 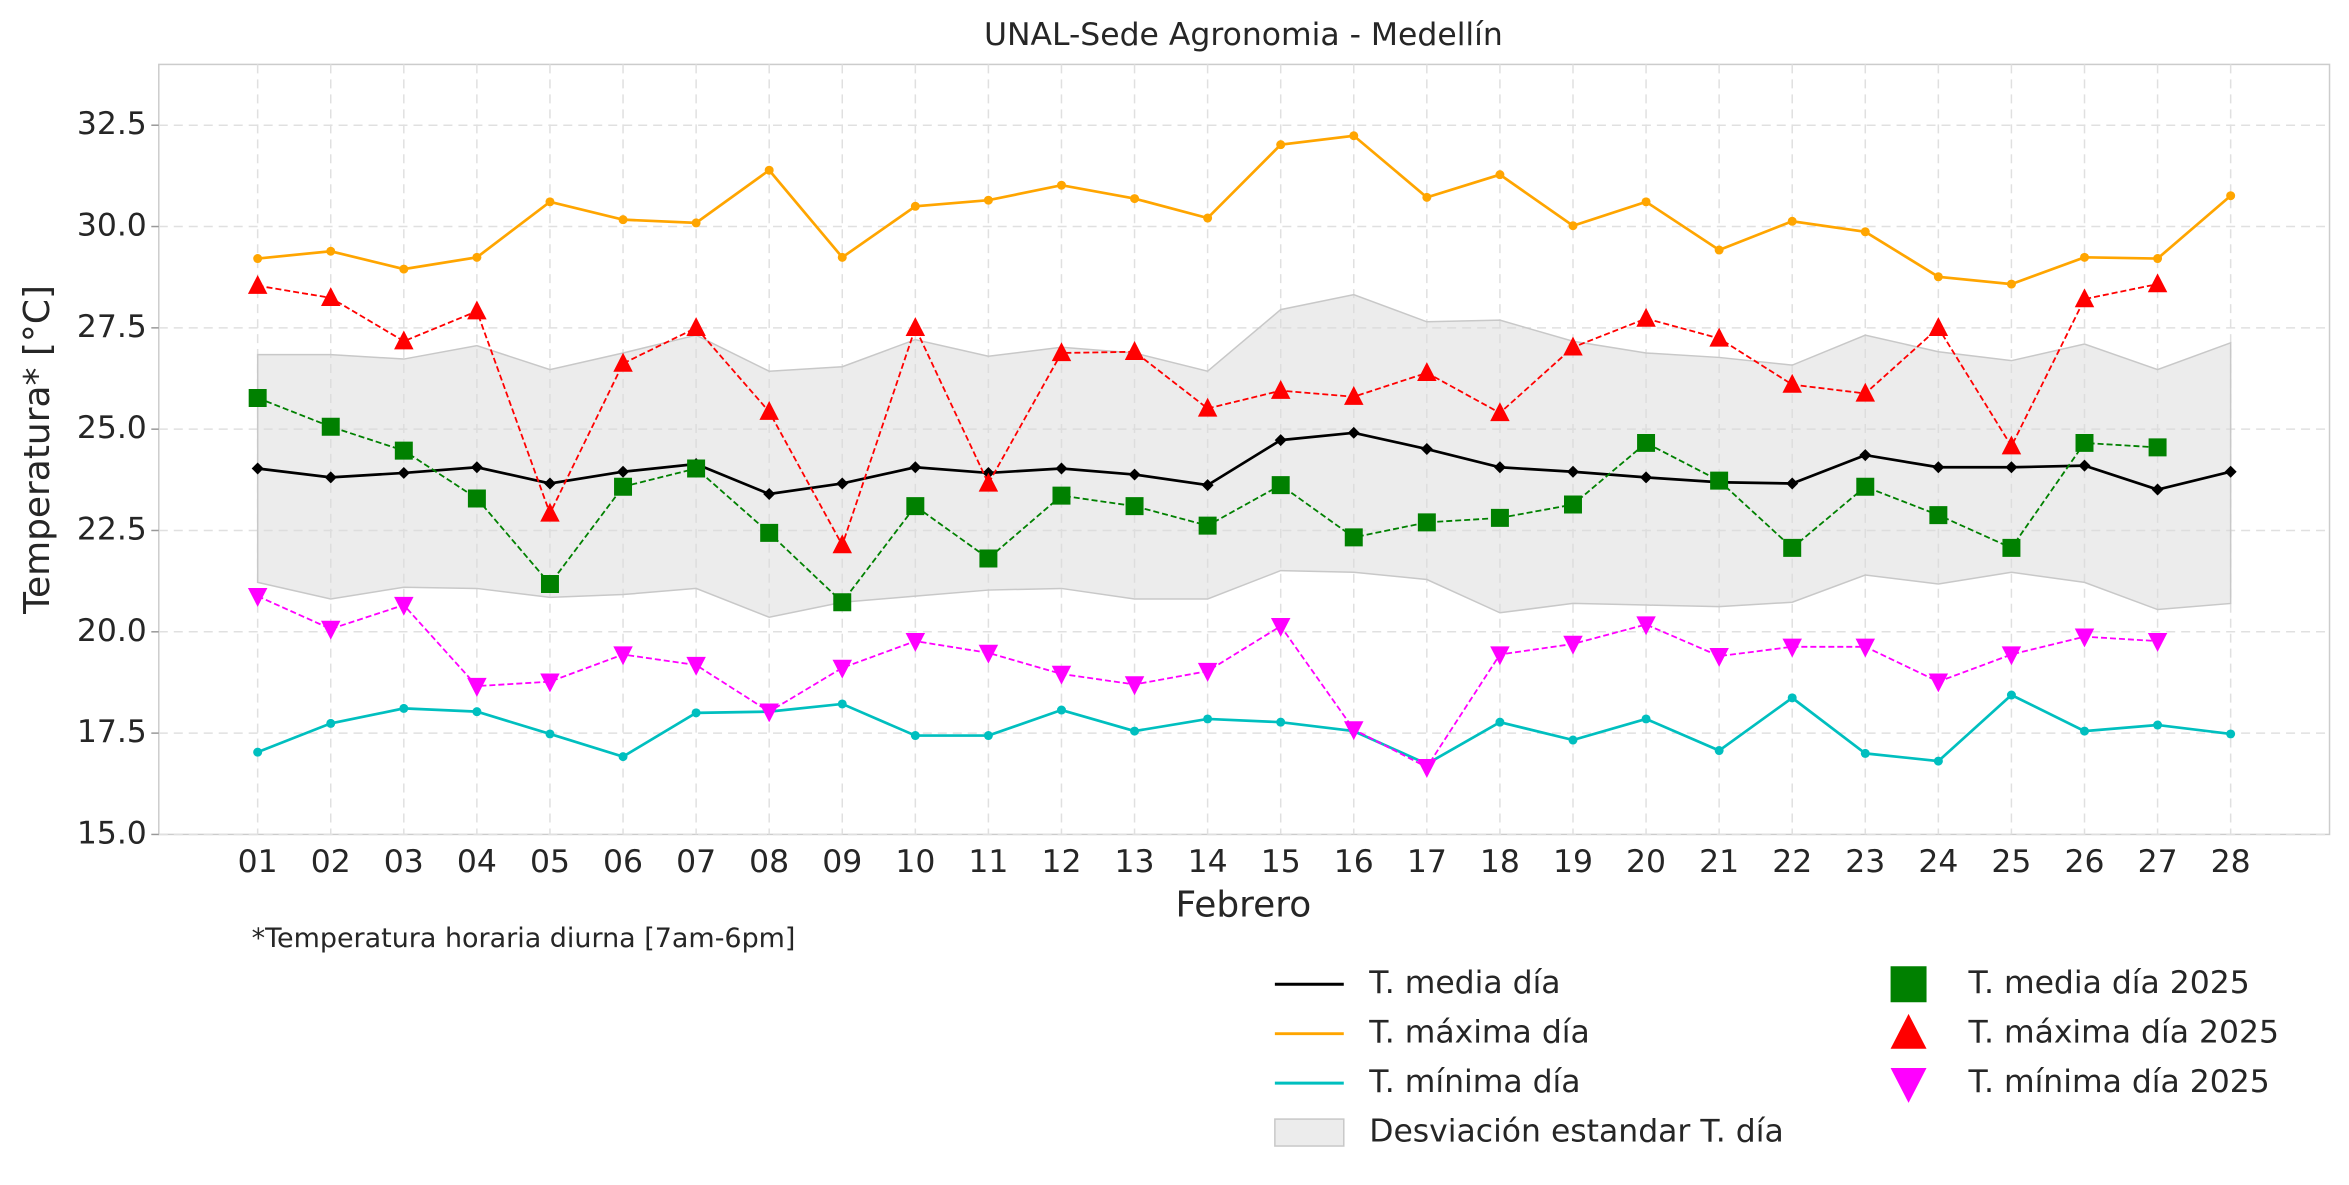 What do you see at coordinates (1865, 862) in the screenshot?
I see `x-tick-label: 23` at bounding box center [1865, 862].